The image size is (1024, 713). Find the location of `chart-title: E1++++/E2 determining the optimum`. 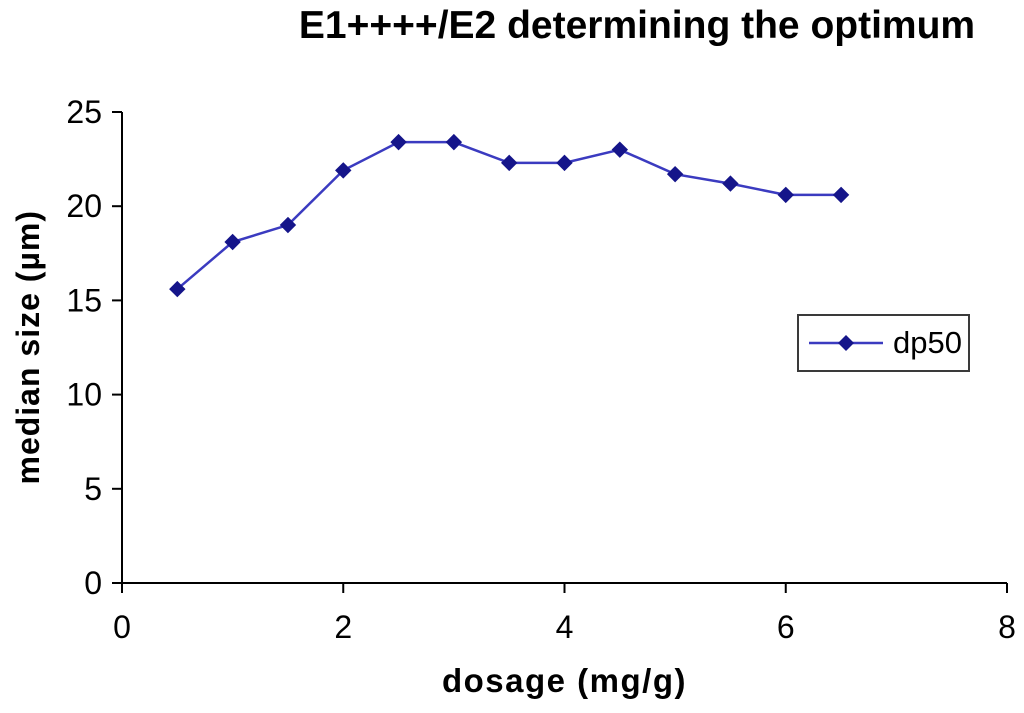

chart-title: E1++++/E2 determining the optimum is located at coordinates (637, 25).